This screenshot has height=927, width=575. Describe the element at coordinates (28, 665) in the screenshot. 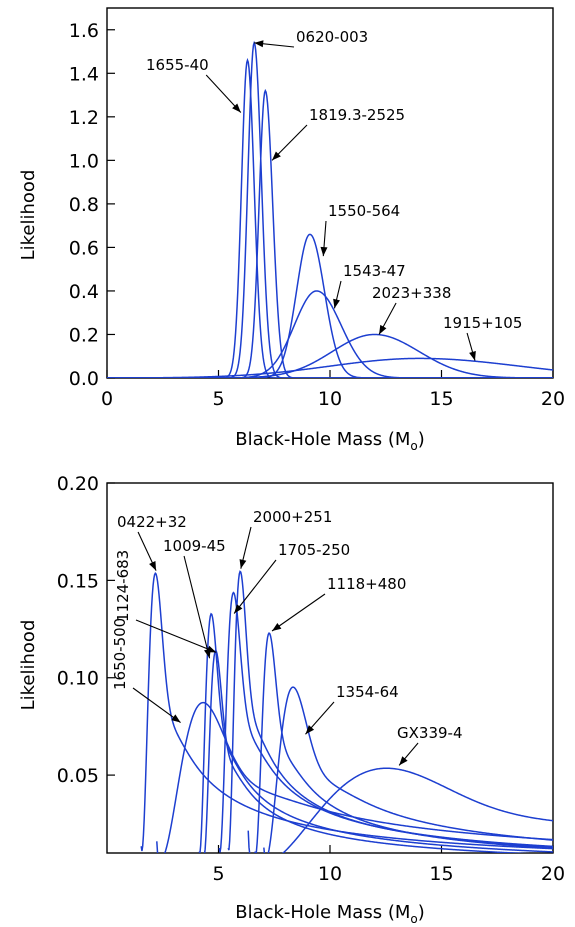

I see `bottom-ylabel: Likelihood` at that location.